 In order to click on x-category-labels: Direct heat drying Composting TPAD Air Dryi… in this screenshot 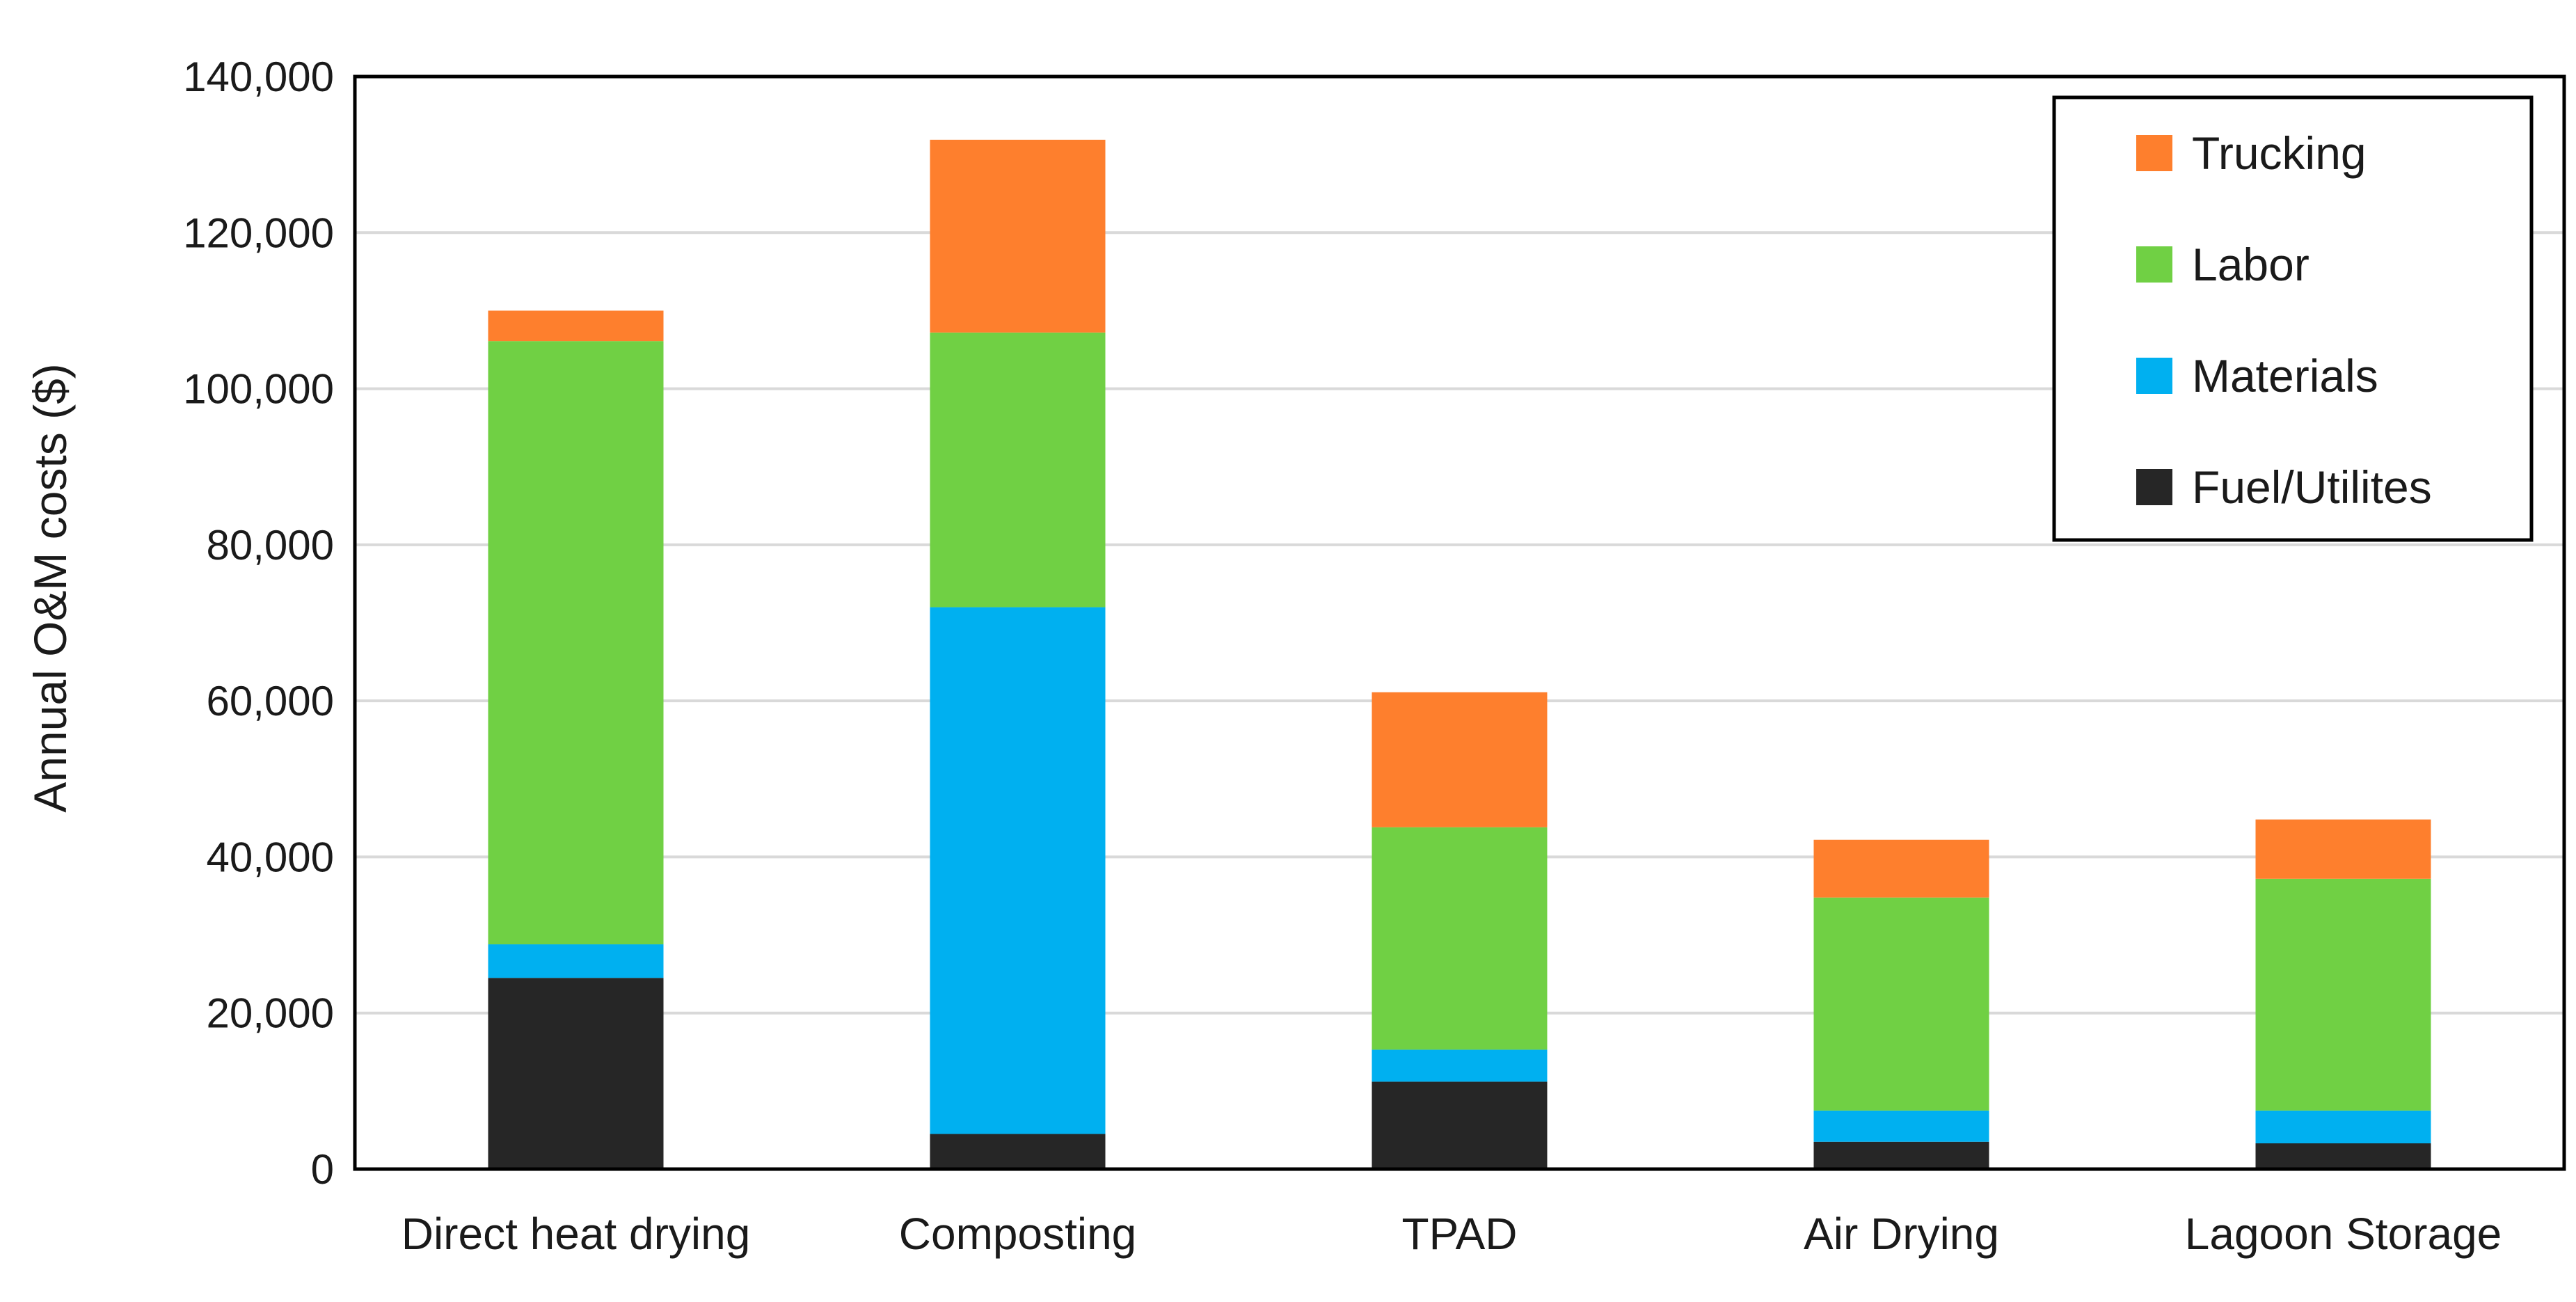, I will do `click(1451, 1234)`.